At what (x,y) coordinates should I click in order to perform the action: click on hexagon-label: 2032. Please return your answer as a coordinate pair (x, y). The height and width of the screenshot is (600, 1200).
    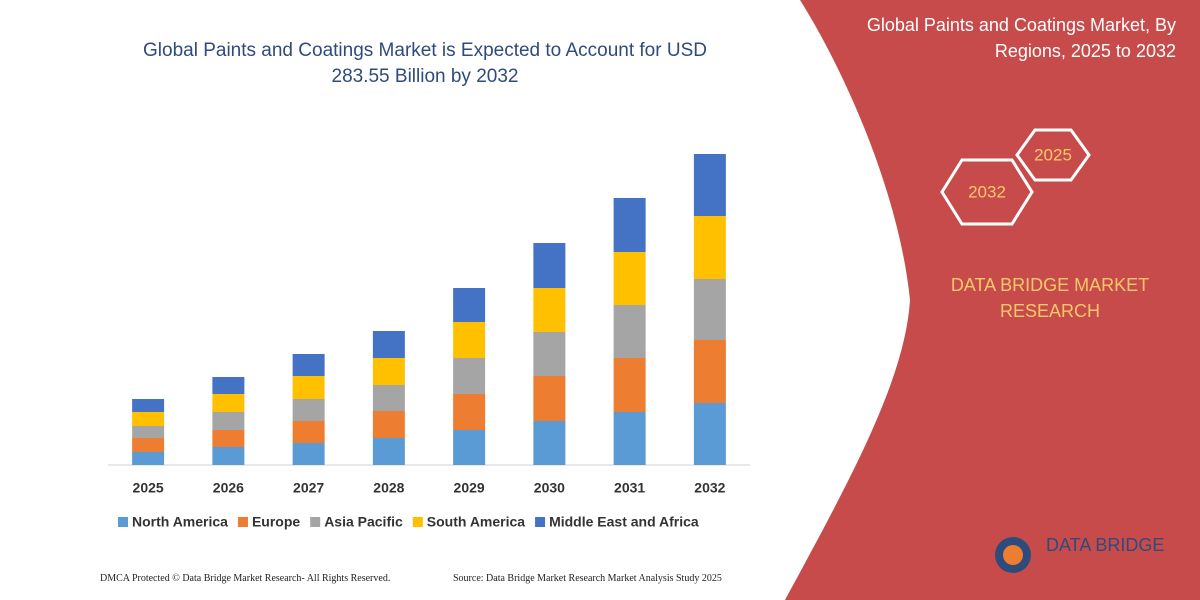
    Looking at the image, I should click on (987, 191).